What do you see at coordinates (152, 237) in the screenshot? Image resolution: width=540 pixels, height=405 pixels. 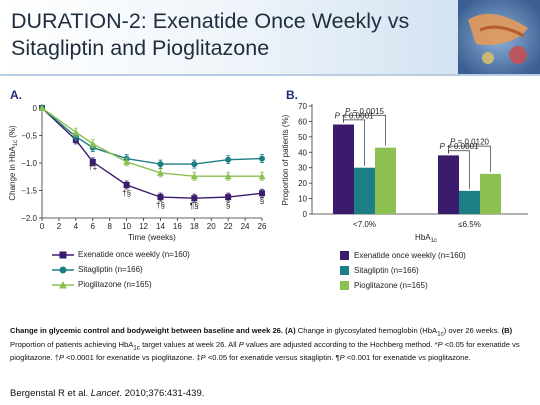 I see `x-axis-title: Time (weeks)` at bounding box center [152, 237].